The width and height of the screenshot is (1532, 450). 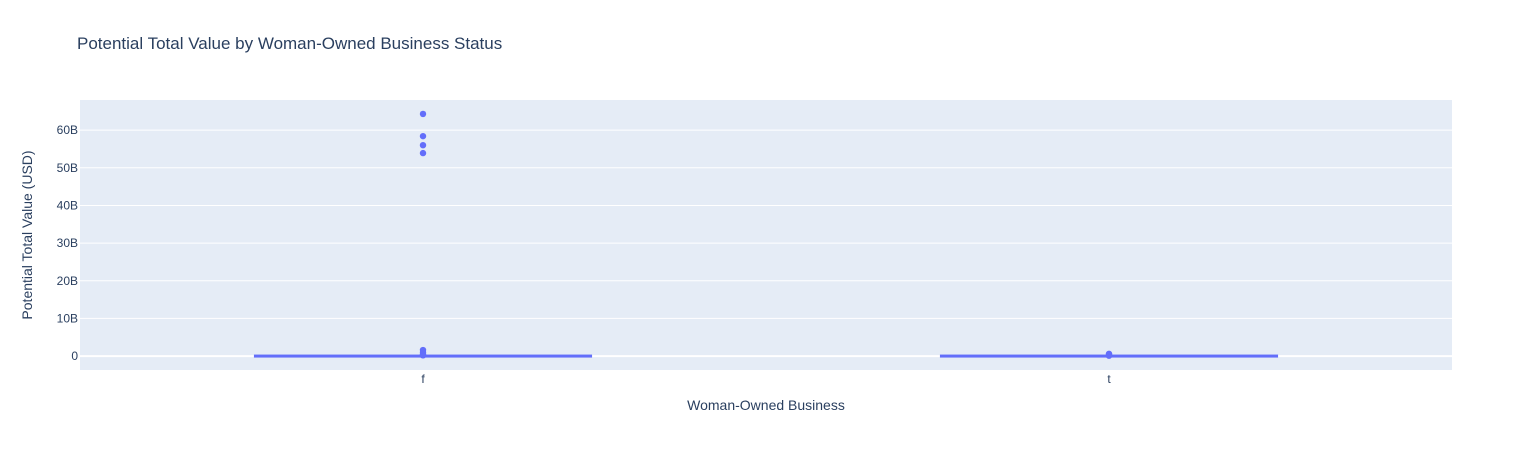 I want to click on x-axis-title: Woman-Owned Business, so click(x=766, y=405).